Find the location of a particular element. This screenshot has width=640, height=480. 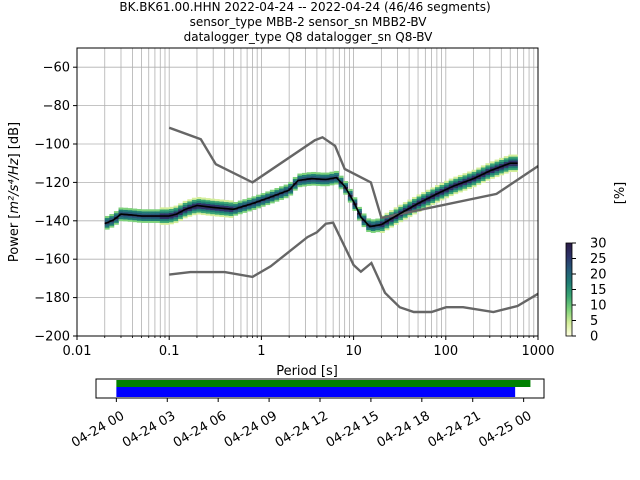

colorbar-tick-label: 30 is located at coordinates (598, 244).